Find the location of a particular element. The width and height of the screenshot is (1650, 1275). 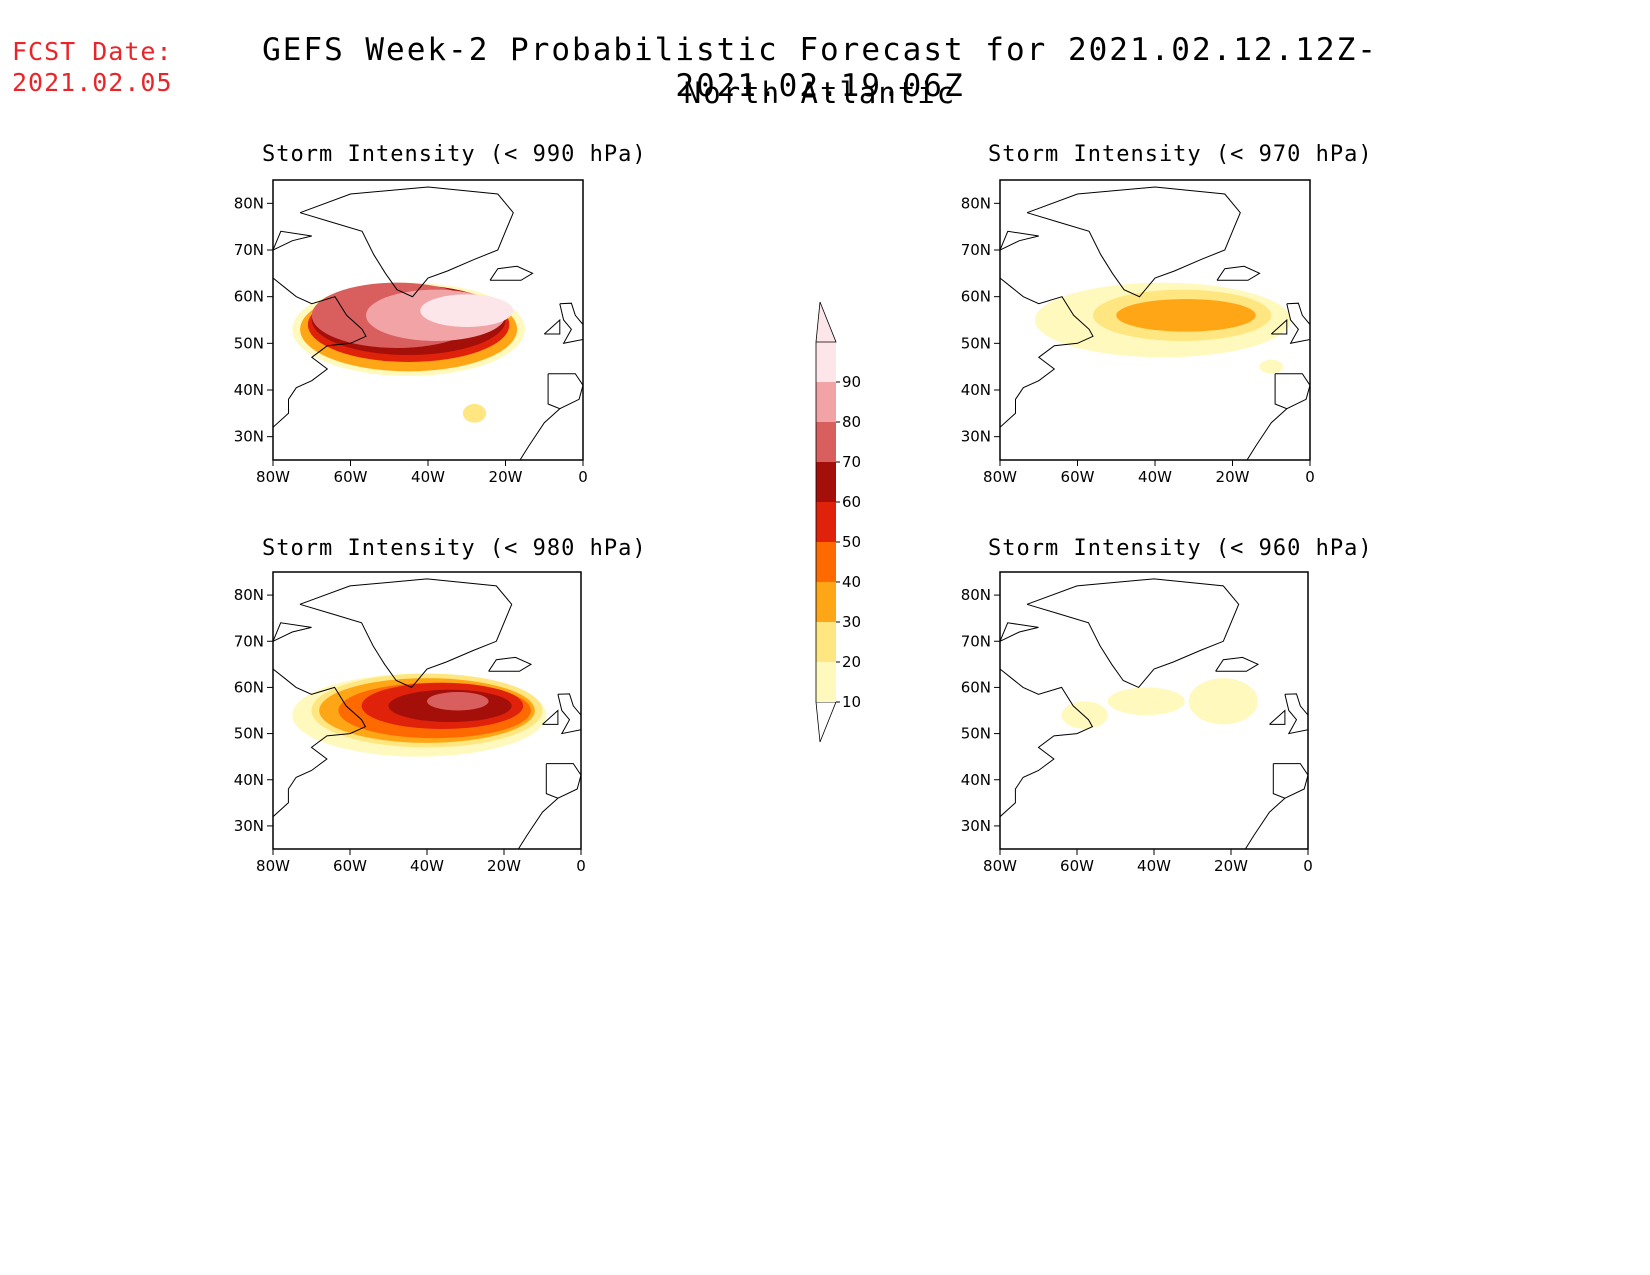

colorbar-level-label: 50 is located at coordinates (851, 542).